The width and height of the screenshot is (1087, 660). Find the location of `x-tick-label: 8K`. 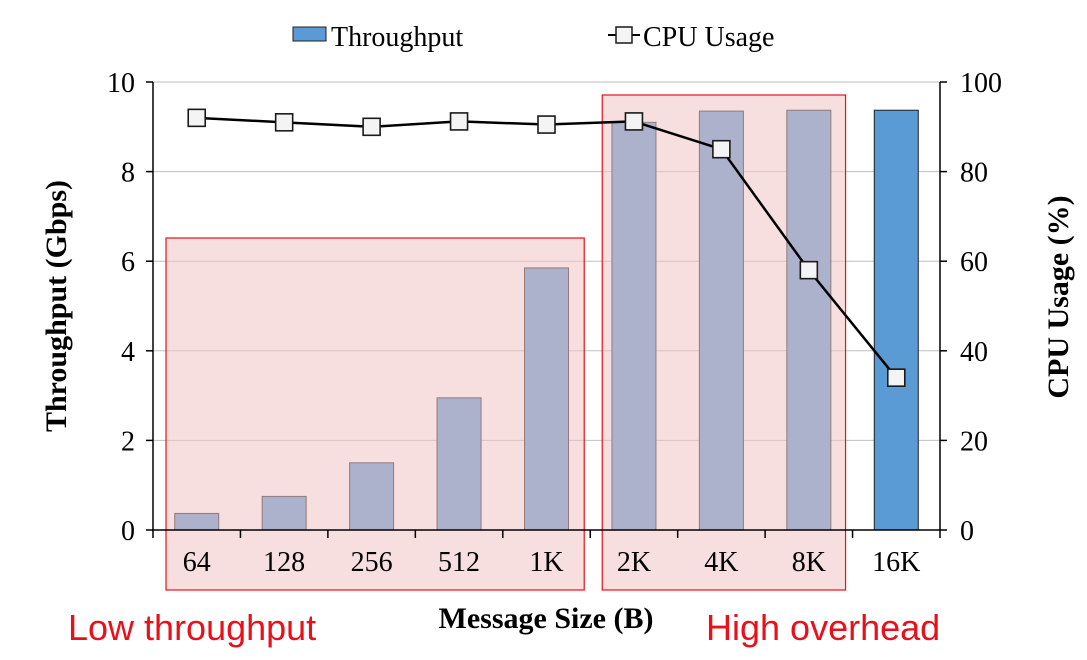

x-tick-label: 8K is located at coordinates (809, 562).